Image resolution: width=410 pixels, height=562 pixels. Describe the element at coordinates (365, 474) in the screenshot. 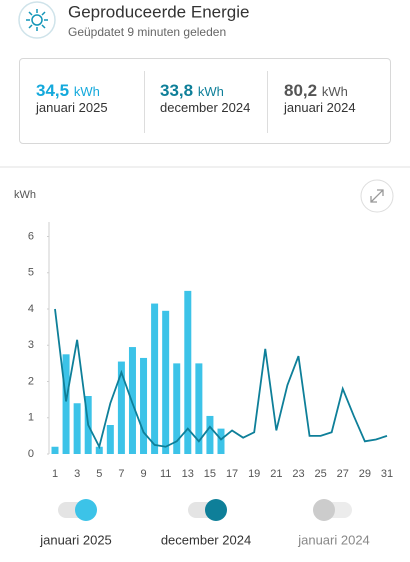

I see `x-tick-label: 29` at that location.